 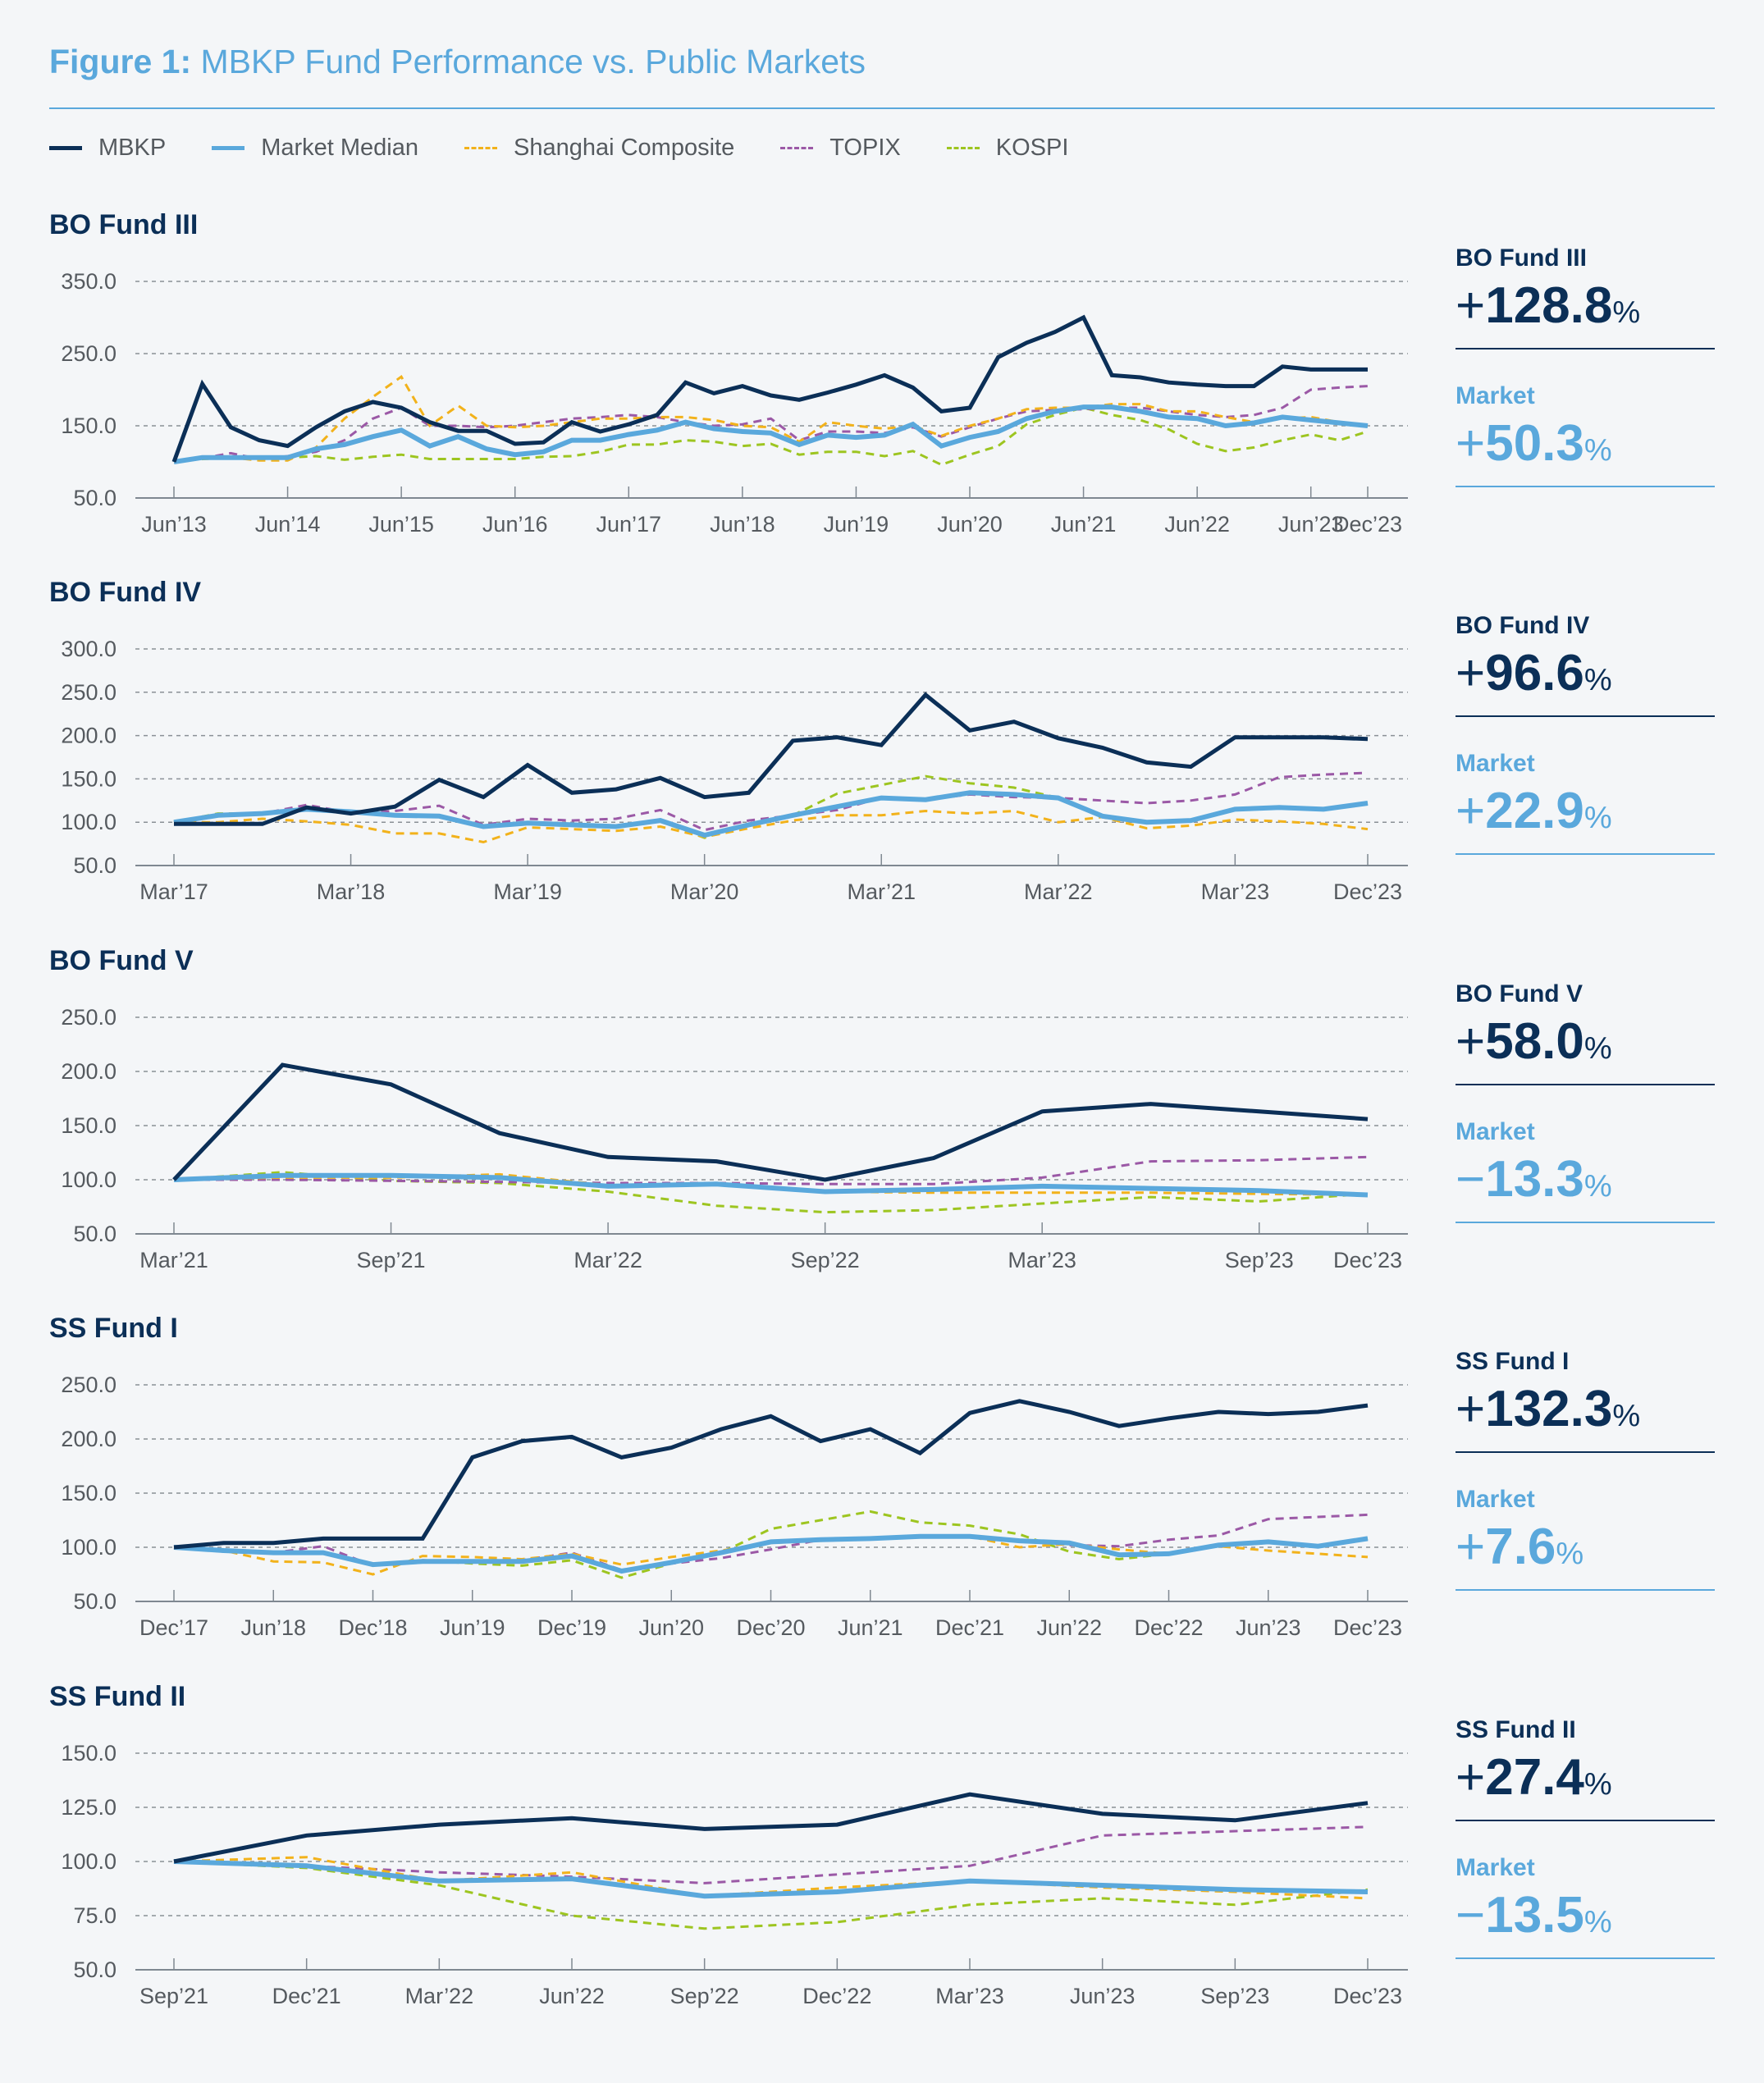 I want to click on x-tick-label: Dec’18, so click(x=372, y=1627).